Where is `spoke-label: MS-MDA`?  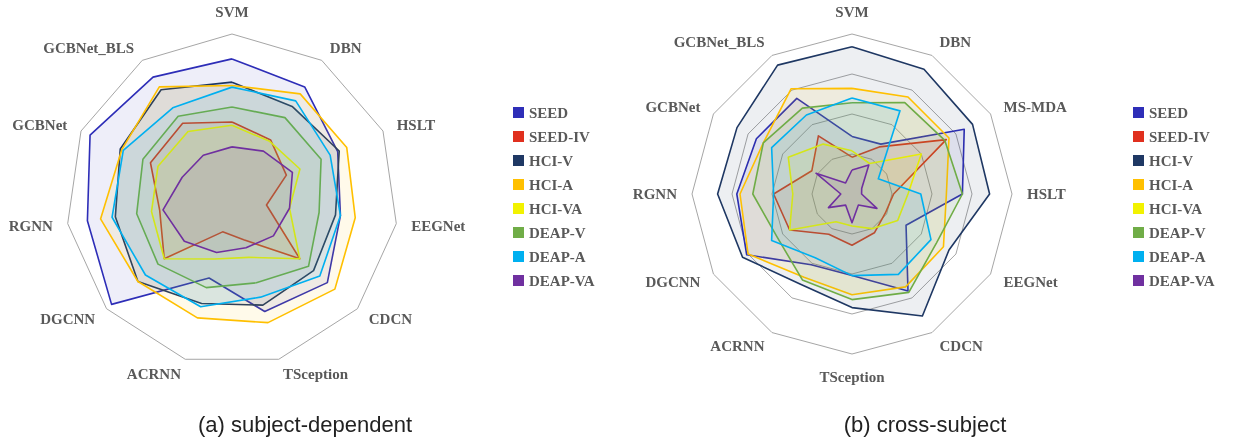 spoke-label: MS-MDA is located at coordinates (1035, 106).